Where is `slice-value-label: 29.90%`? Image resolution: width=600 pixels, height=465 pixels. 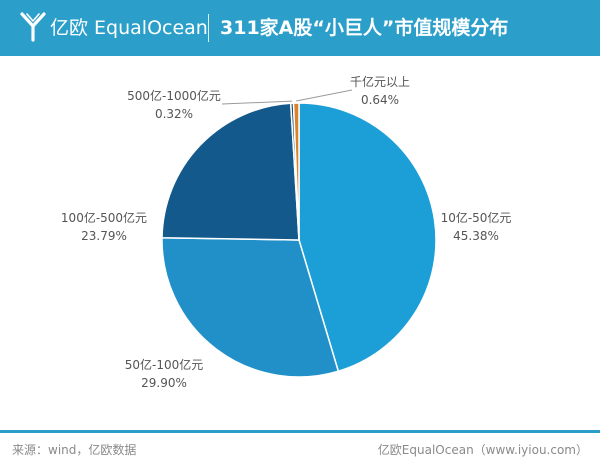 slice-value-label: 29.90% is located at coordinates (164, 383).